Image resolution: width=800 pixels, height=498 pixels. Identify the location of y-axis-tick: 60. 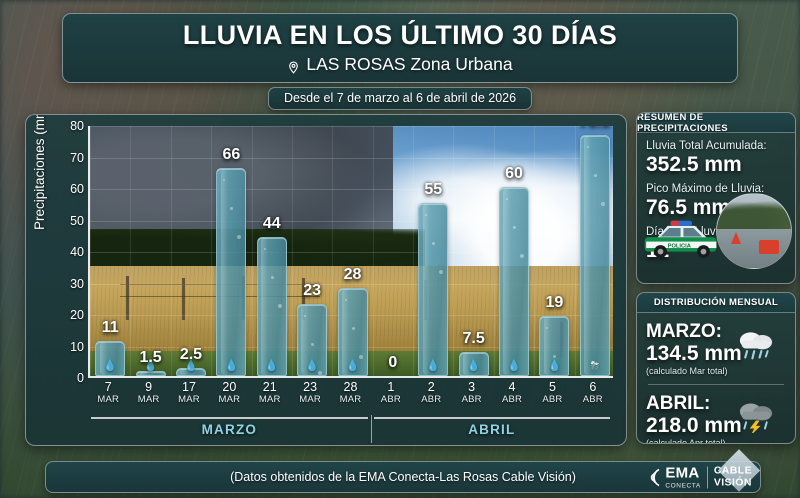
(77, 189).